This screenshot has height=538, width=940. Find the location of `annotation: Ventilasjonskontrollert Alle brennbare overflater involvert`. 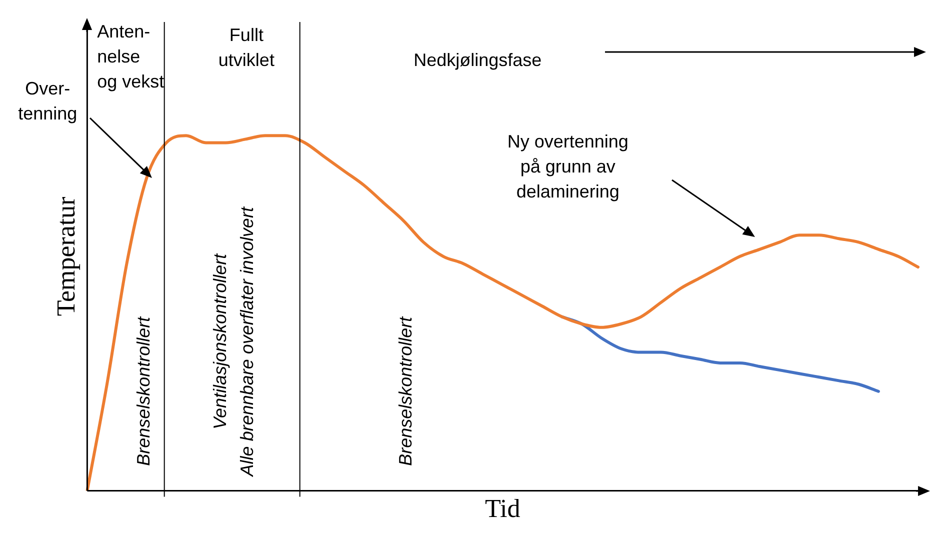

annotation: Ventilasjonskontrollert Alle brennbare overflater involvert is located at coordinates (234, 342).